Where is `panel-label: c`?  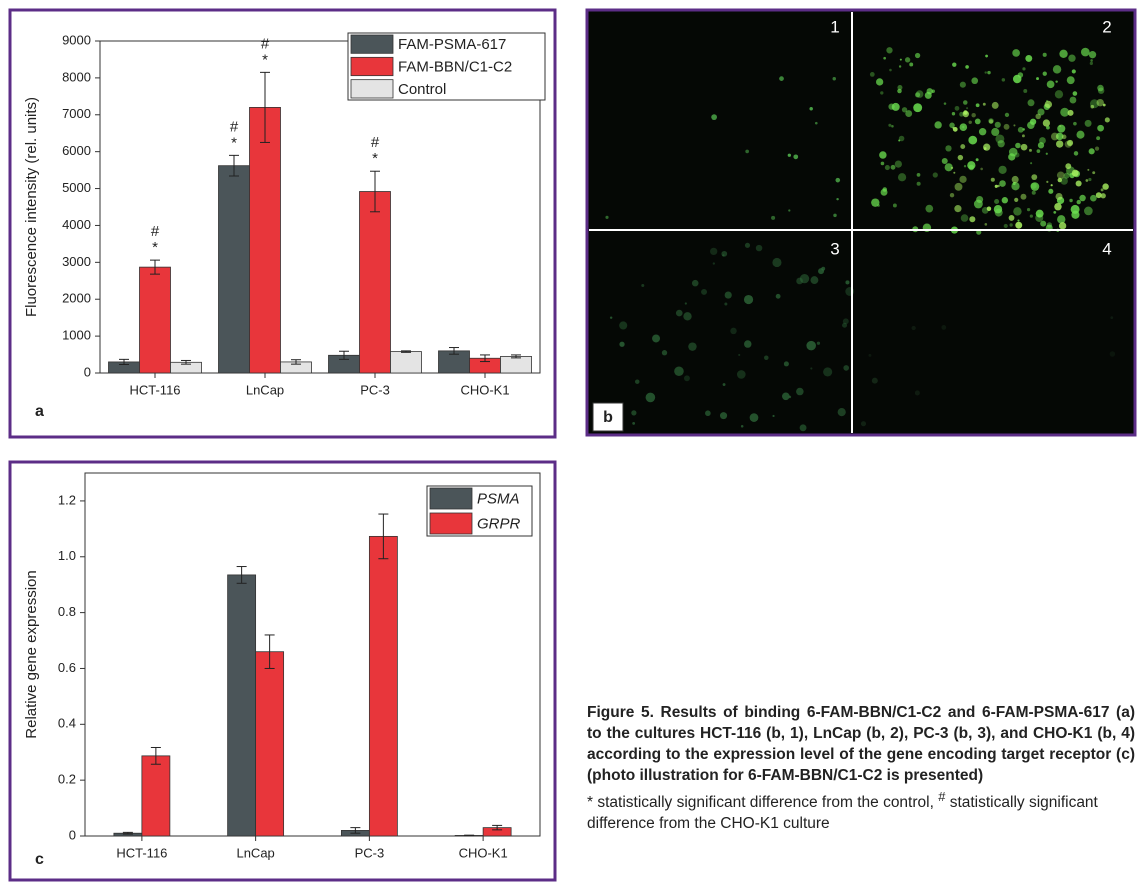 panel-label: c is located at coordinates (39, 859).